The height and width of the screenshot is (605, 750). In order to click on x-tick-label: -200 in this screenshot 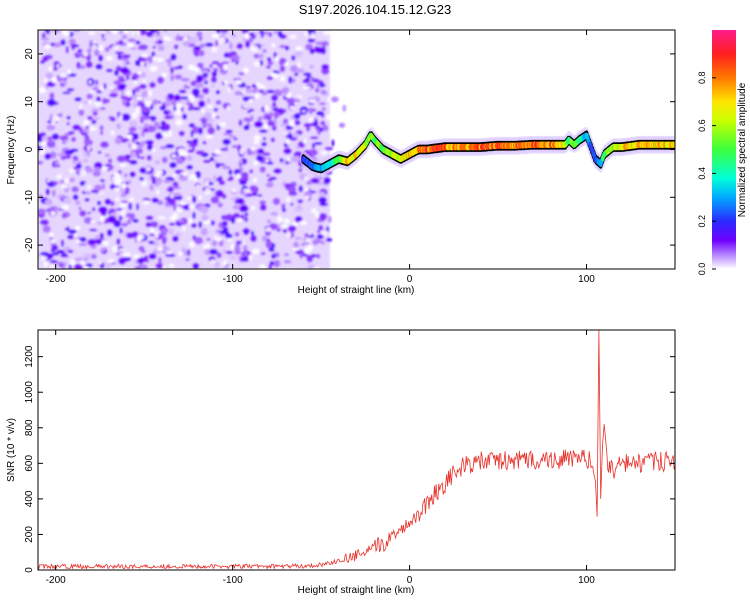, I will do `click(56, 580)`.